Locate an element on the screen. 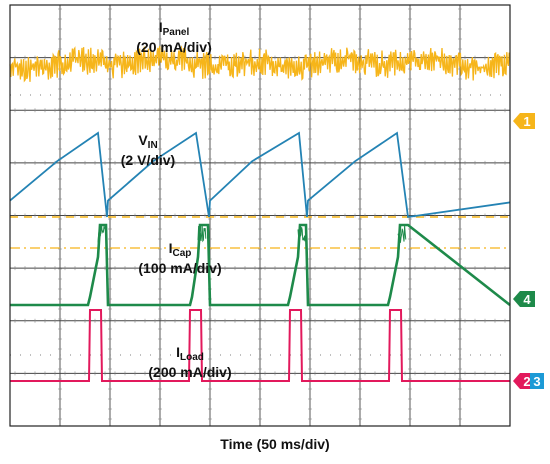  channel-3-marker-text: 3 is located at coordinates (536, 381).